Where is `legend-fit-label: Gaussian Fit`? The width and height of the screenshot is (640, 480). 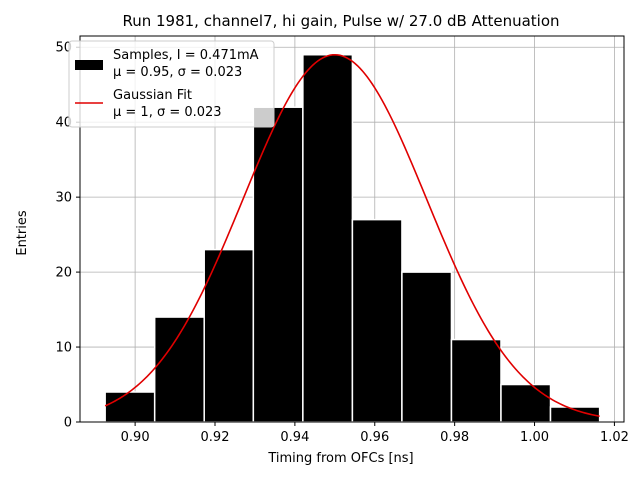 legend-fit-label: Gaussian Fit is located at coordinates (152, 95).